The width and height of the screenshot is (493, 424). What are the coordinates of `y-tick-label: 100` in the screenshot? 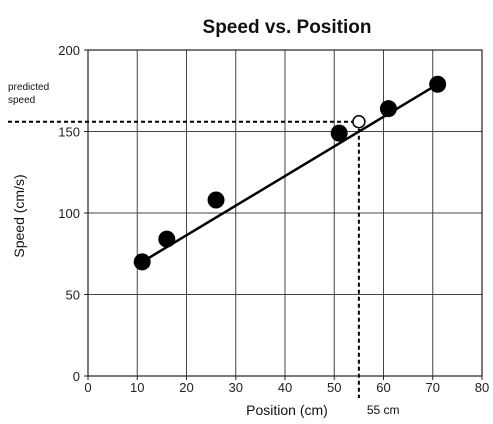 It's located at (69, 213).